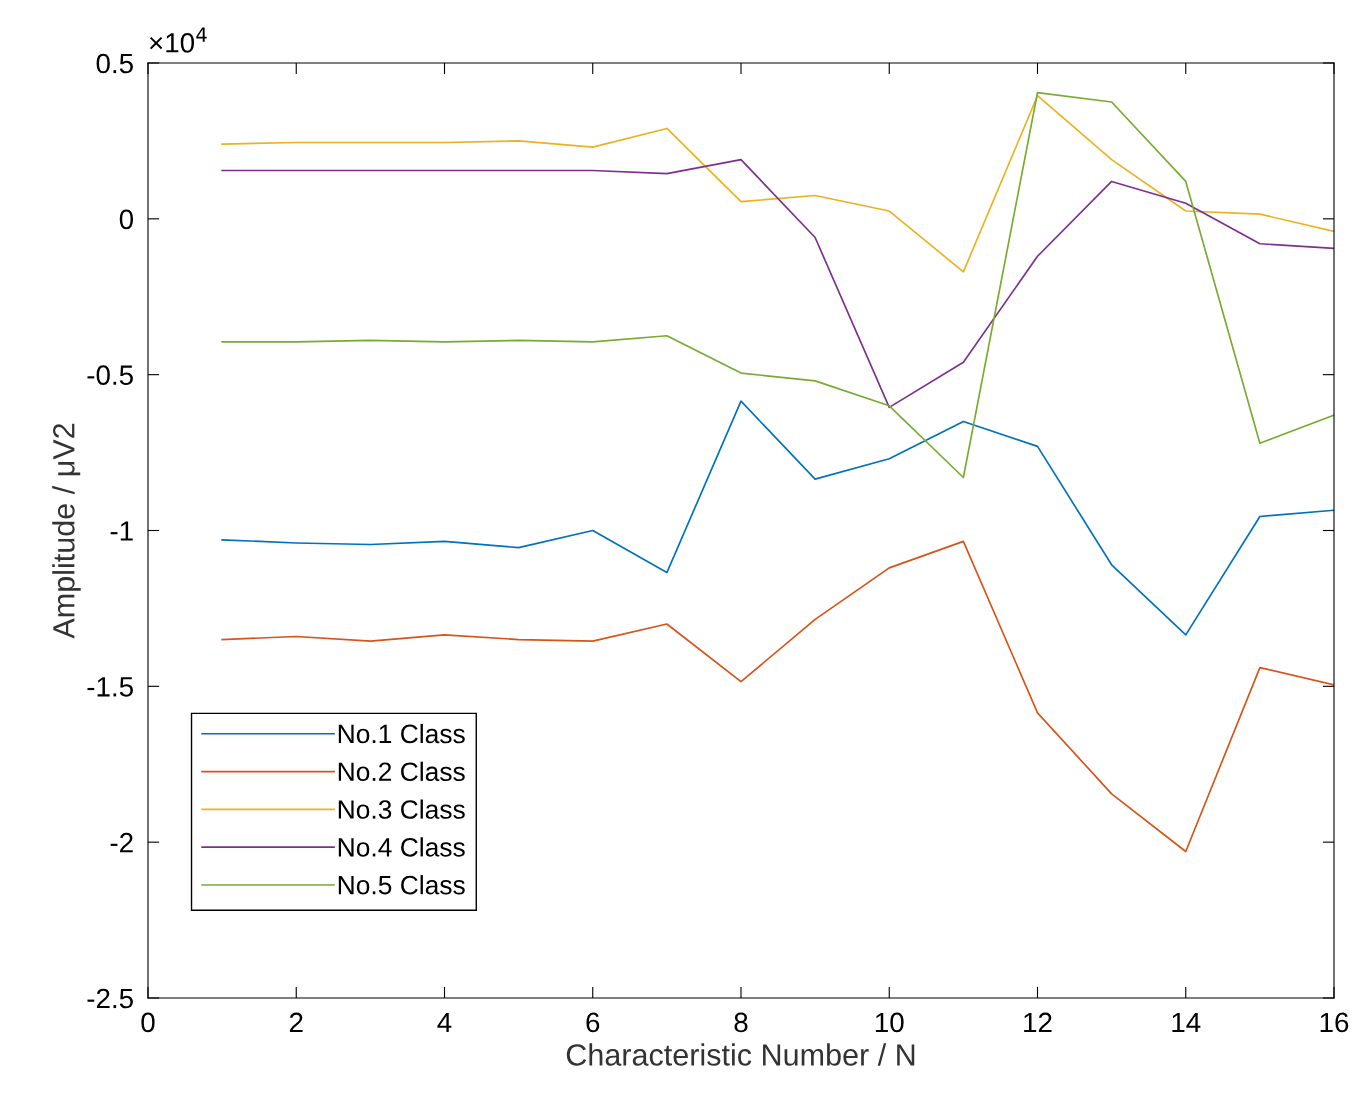 The width and height of the screenshot is (1357, 1110). What do you see at coordinates (740, 1054) in the screenshot?
I see `x-axis-title: Characteristic Number / N` at bounding box center [740, 1054].